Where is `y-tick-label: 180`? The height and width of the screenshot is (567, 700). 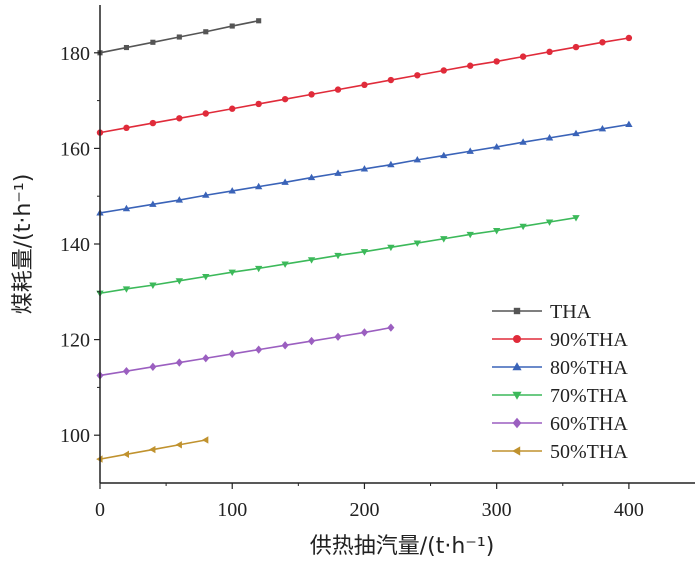
y-tick-label: 180 is located at coordinates (75, 54).